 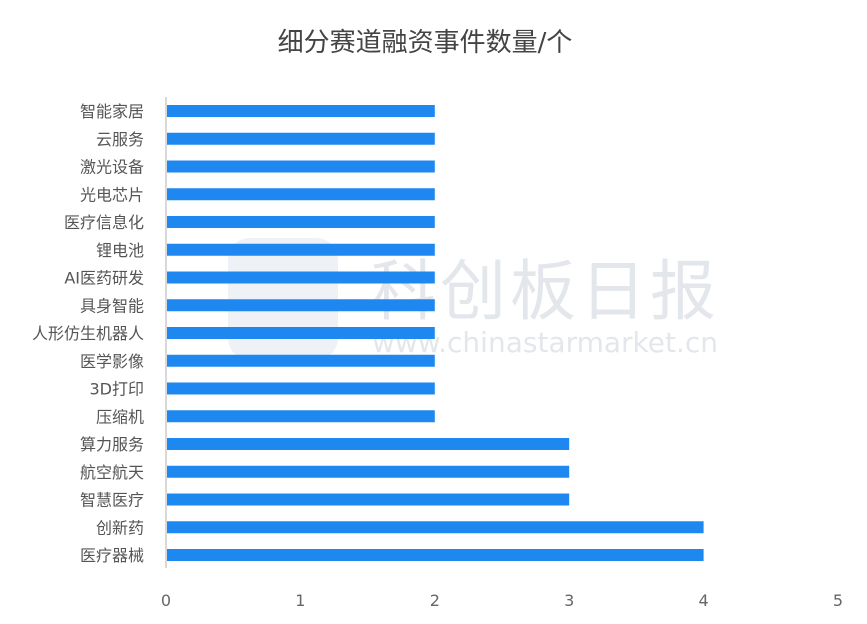 What do you see at coordinates (120, 250) in the screenshot?
I see `category-label: 锂电池` at bounding box center [120, 250].